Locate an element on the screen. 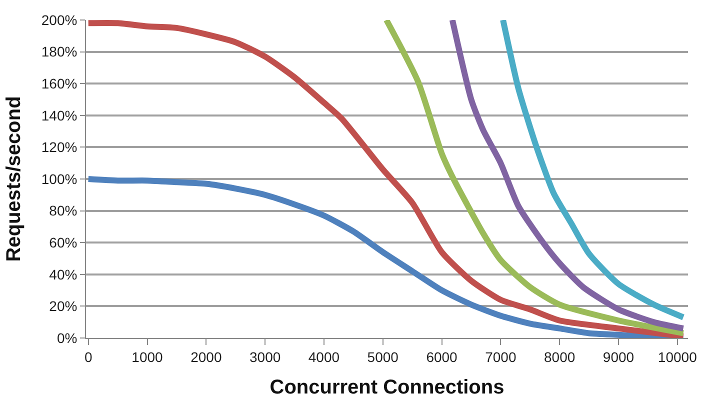  y-axis-title: Requests/second is located at coordinates (13, 179).